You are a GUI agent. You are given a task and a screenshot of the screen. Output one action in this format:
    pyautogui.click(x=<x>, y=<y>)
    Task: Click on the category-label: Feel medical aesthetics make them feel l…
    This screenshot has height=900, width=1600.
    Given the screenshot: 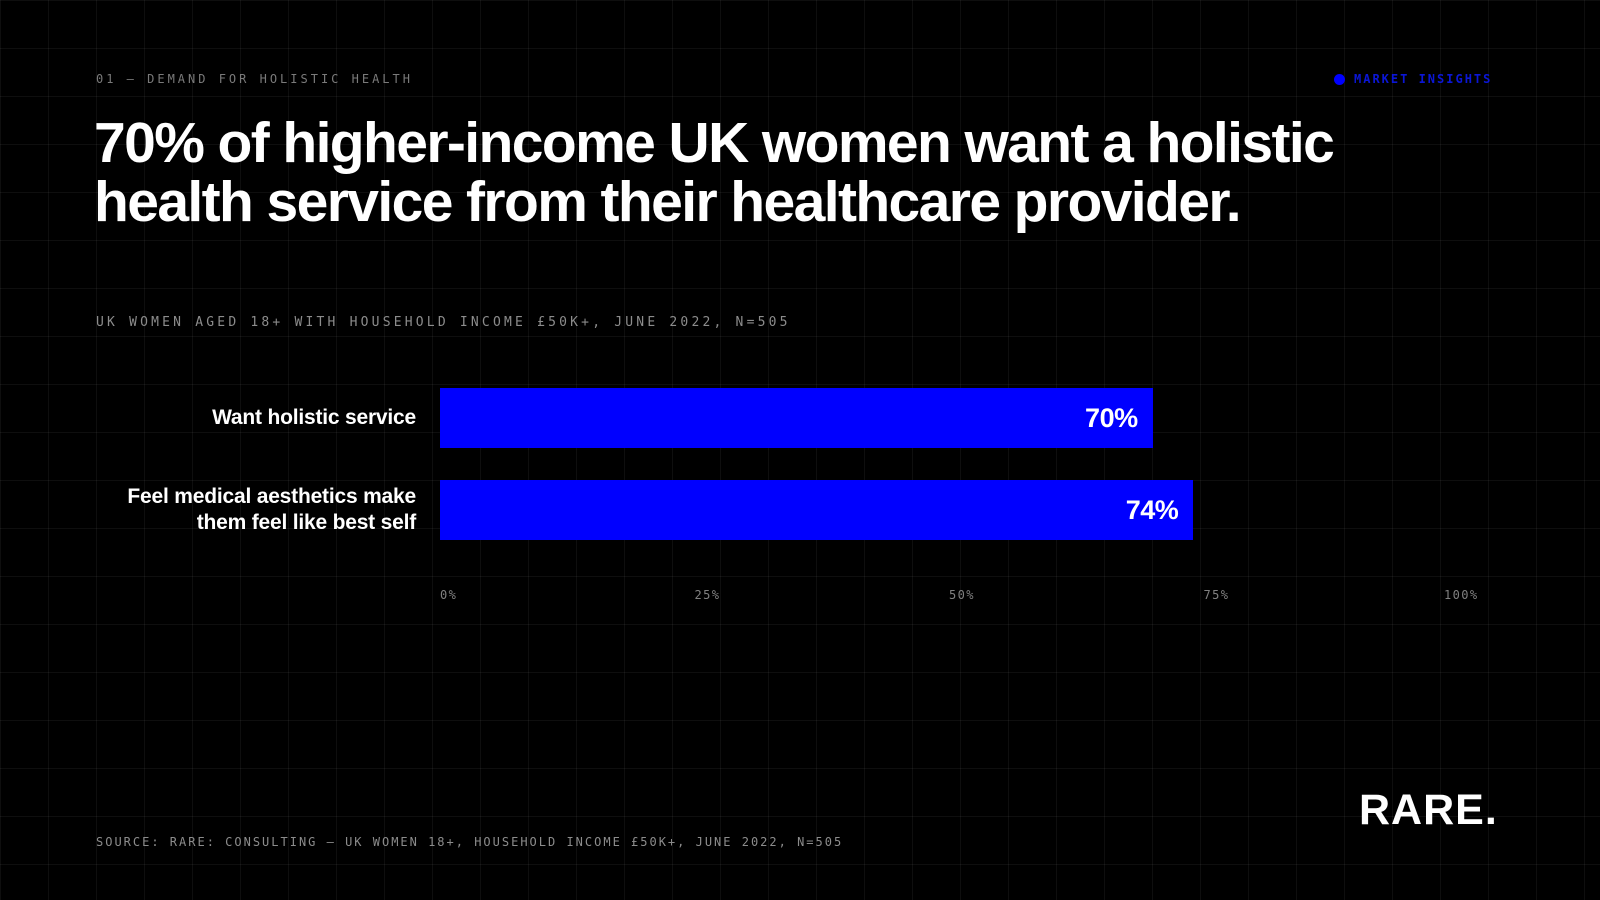 What is the action you would take?
    pyautogui.click(x=271, y=509)
    